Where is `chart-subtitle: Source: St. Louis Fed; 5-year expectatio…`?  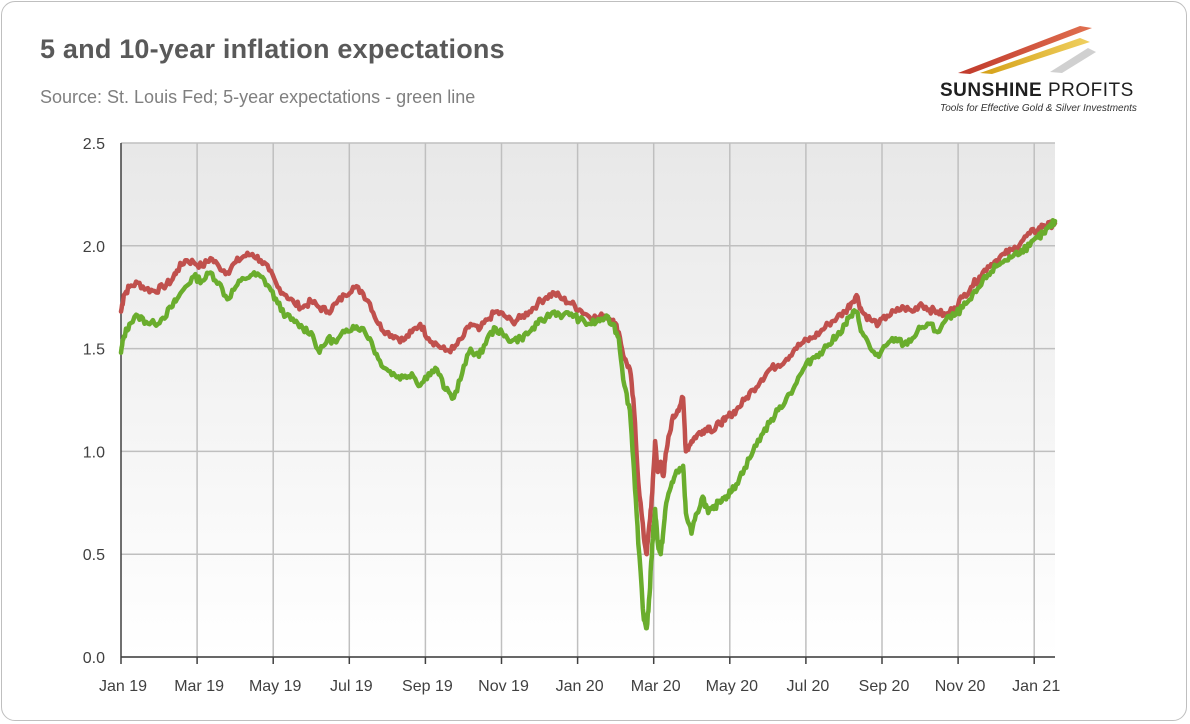
chart-subtitle: Source: St. Louis Fed; 5-year expectatio… is located at coordinates (258, 97).